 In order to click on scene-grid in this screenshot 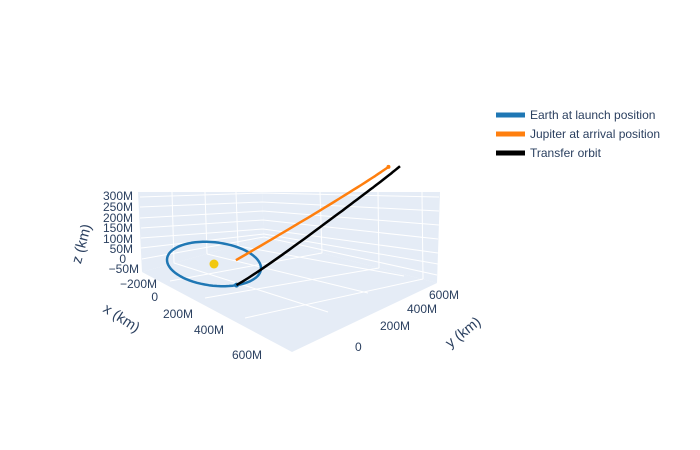, I will do `click(289, 255)`.